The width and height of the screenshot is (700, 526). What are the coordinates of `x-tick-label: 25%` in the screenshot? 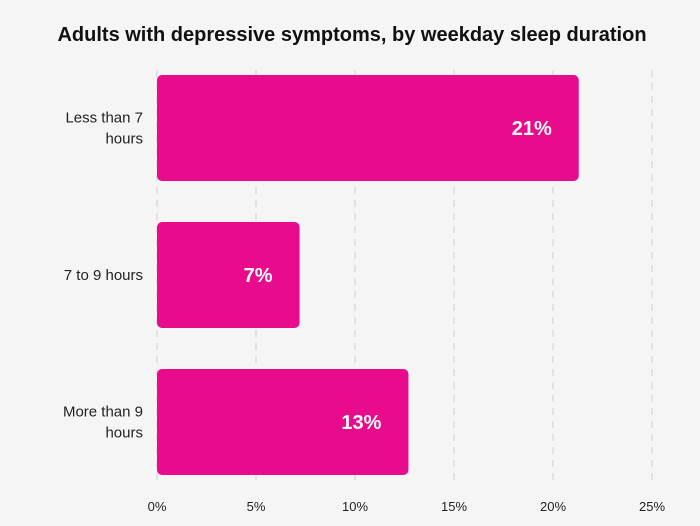 It's located at (652, 506).